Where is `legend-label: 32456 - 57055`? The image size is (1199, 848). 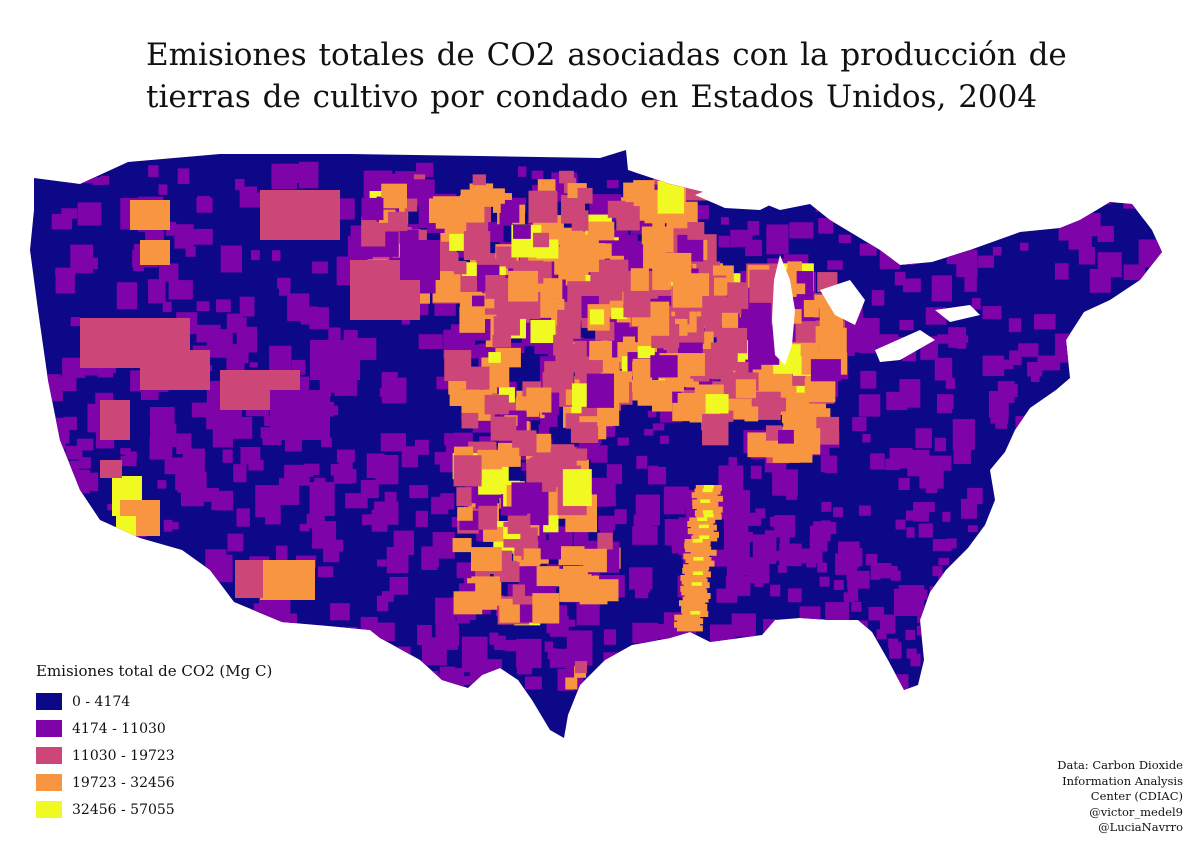 legend-label: 32456 - 57055 is located at coordinates (123, 809).